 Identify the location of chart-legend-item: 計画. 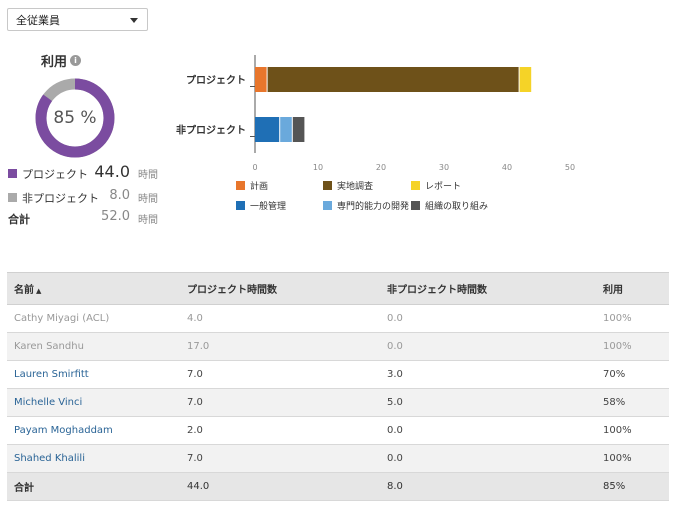
(252, 185).